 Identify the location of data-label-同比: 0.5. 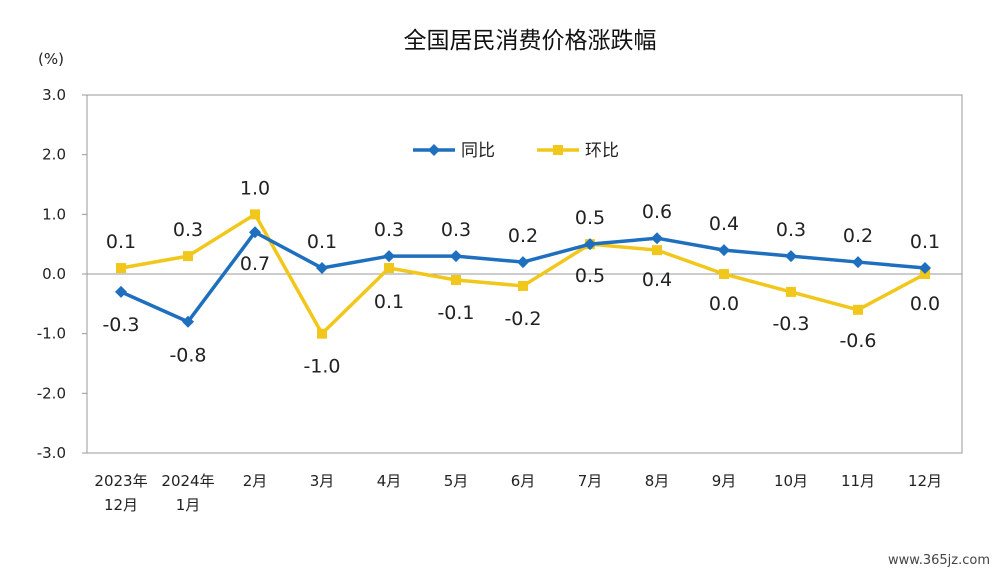
(590, 276).